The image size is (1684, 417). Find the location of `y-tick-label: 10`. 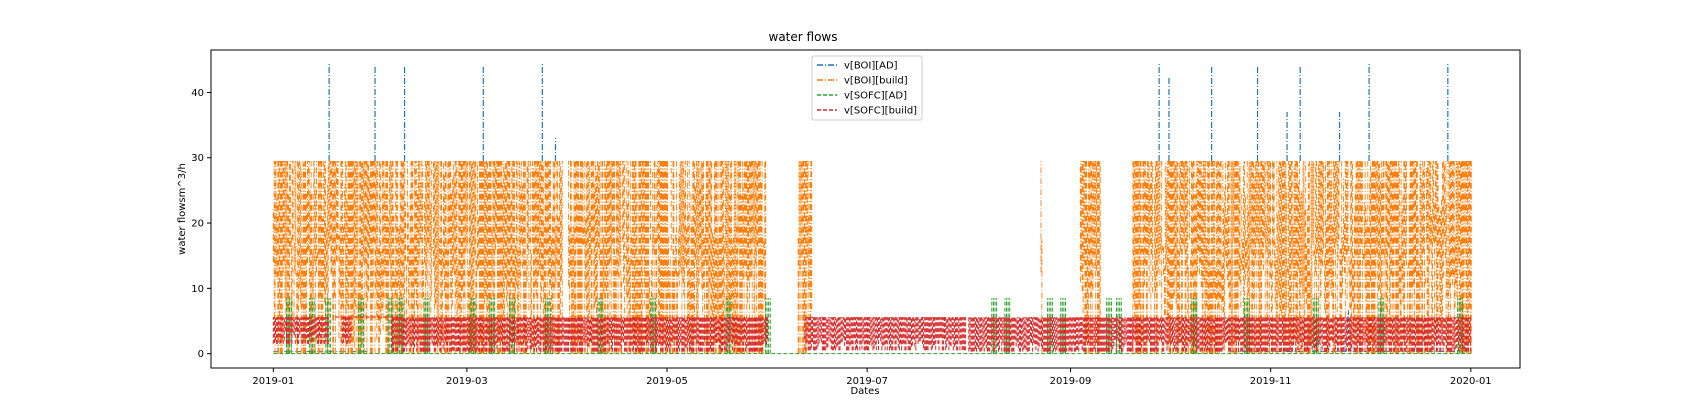

y-tick-label: 10 is located at coordinates (197, 289).